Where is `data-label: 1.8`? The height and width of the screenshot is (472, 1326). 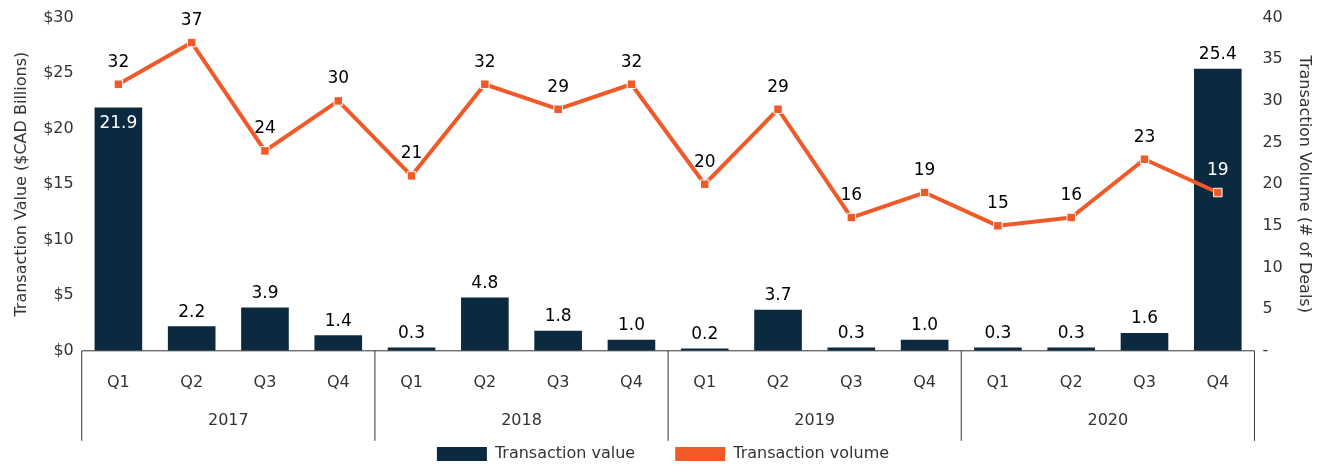 data-label: 1.8 is located at coordinates (558, 315).